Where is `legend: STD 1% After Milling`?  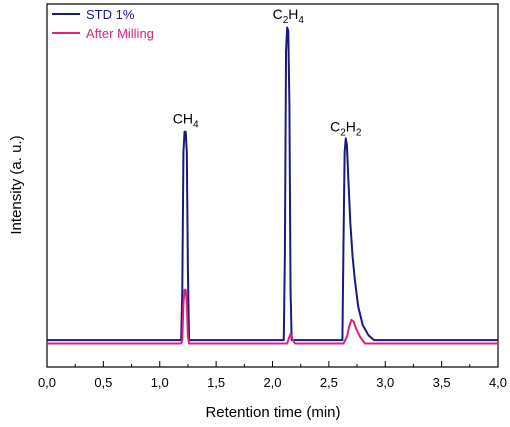
legend: STD 1% After Milling is located at coordinates (103, 24).